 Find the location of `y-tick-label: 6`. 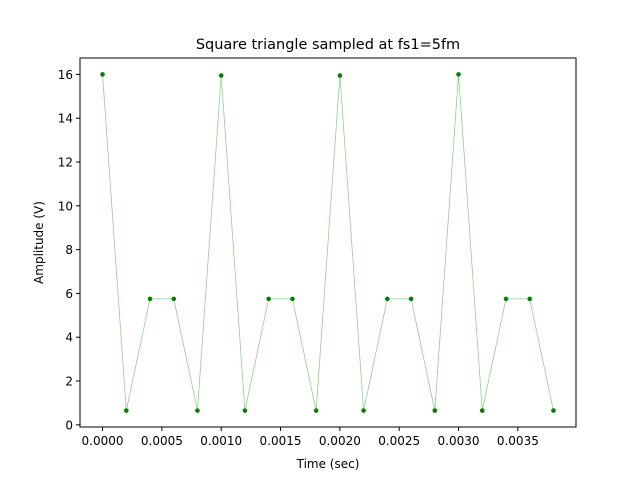

y-tick-label: 6 is located at coordinates (69, 294).